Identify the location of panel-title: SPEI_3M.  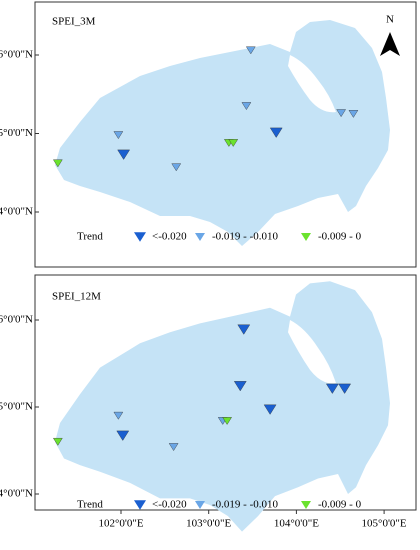
(74, 22).